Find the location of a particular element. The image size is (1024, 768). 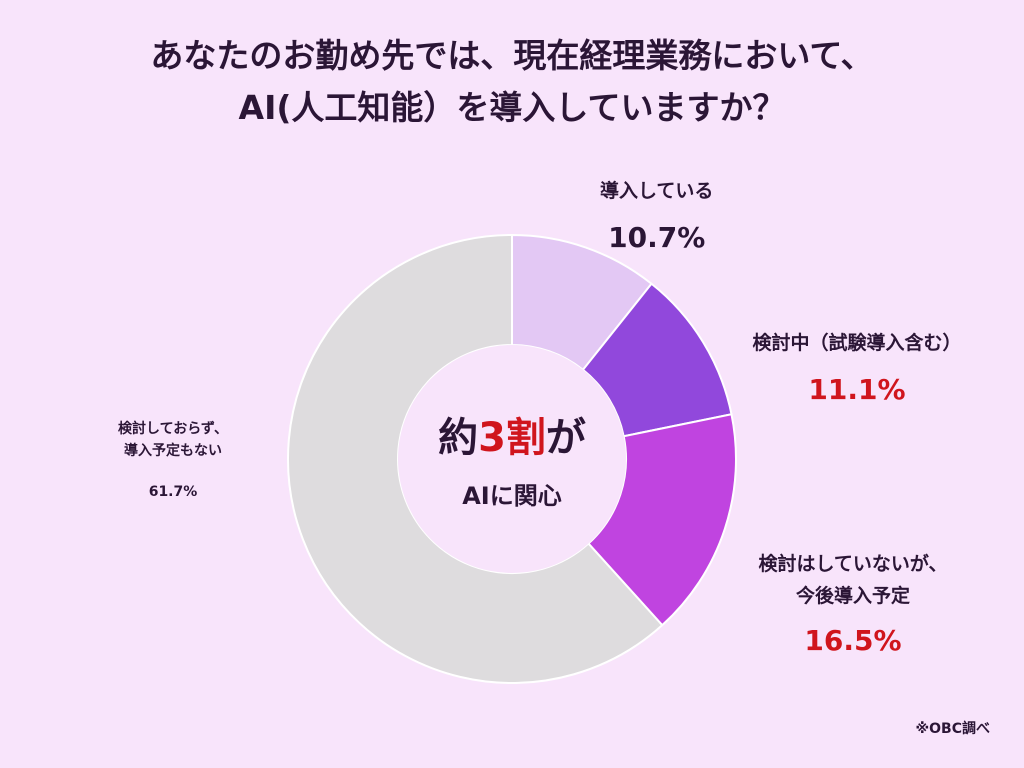

slice-label-planned: 検討はしていないが、 今後導入予定 16.5% is located at coordinates (853, 602).